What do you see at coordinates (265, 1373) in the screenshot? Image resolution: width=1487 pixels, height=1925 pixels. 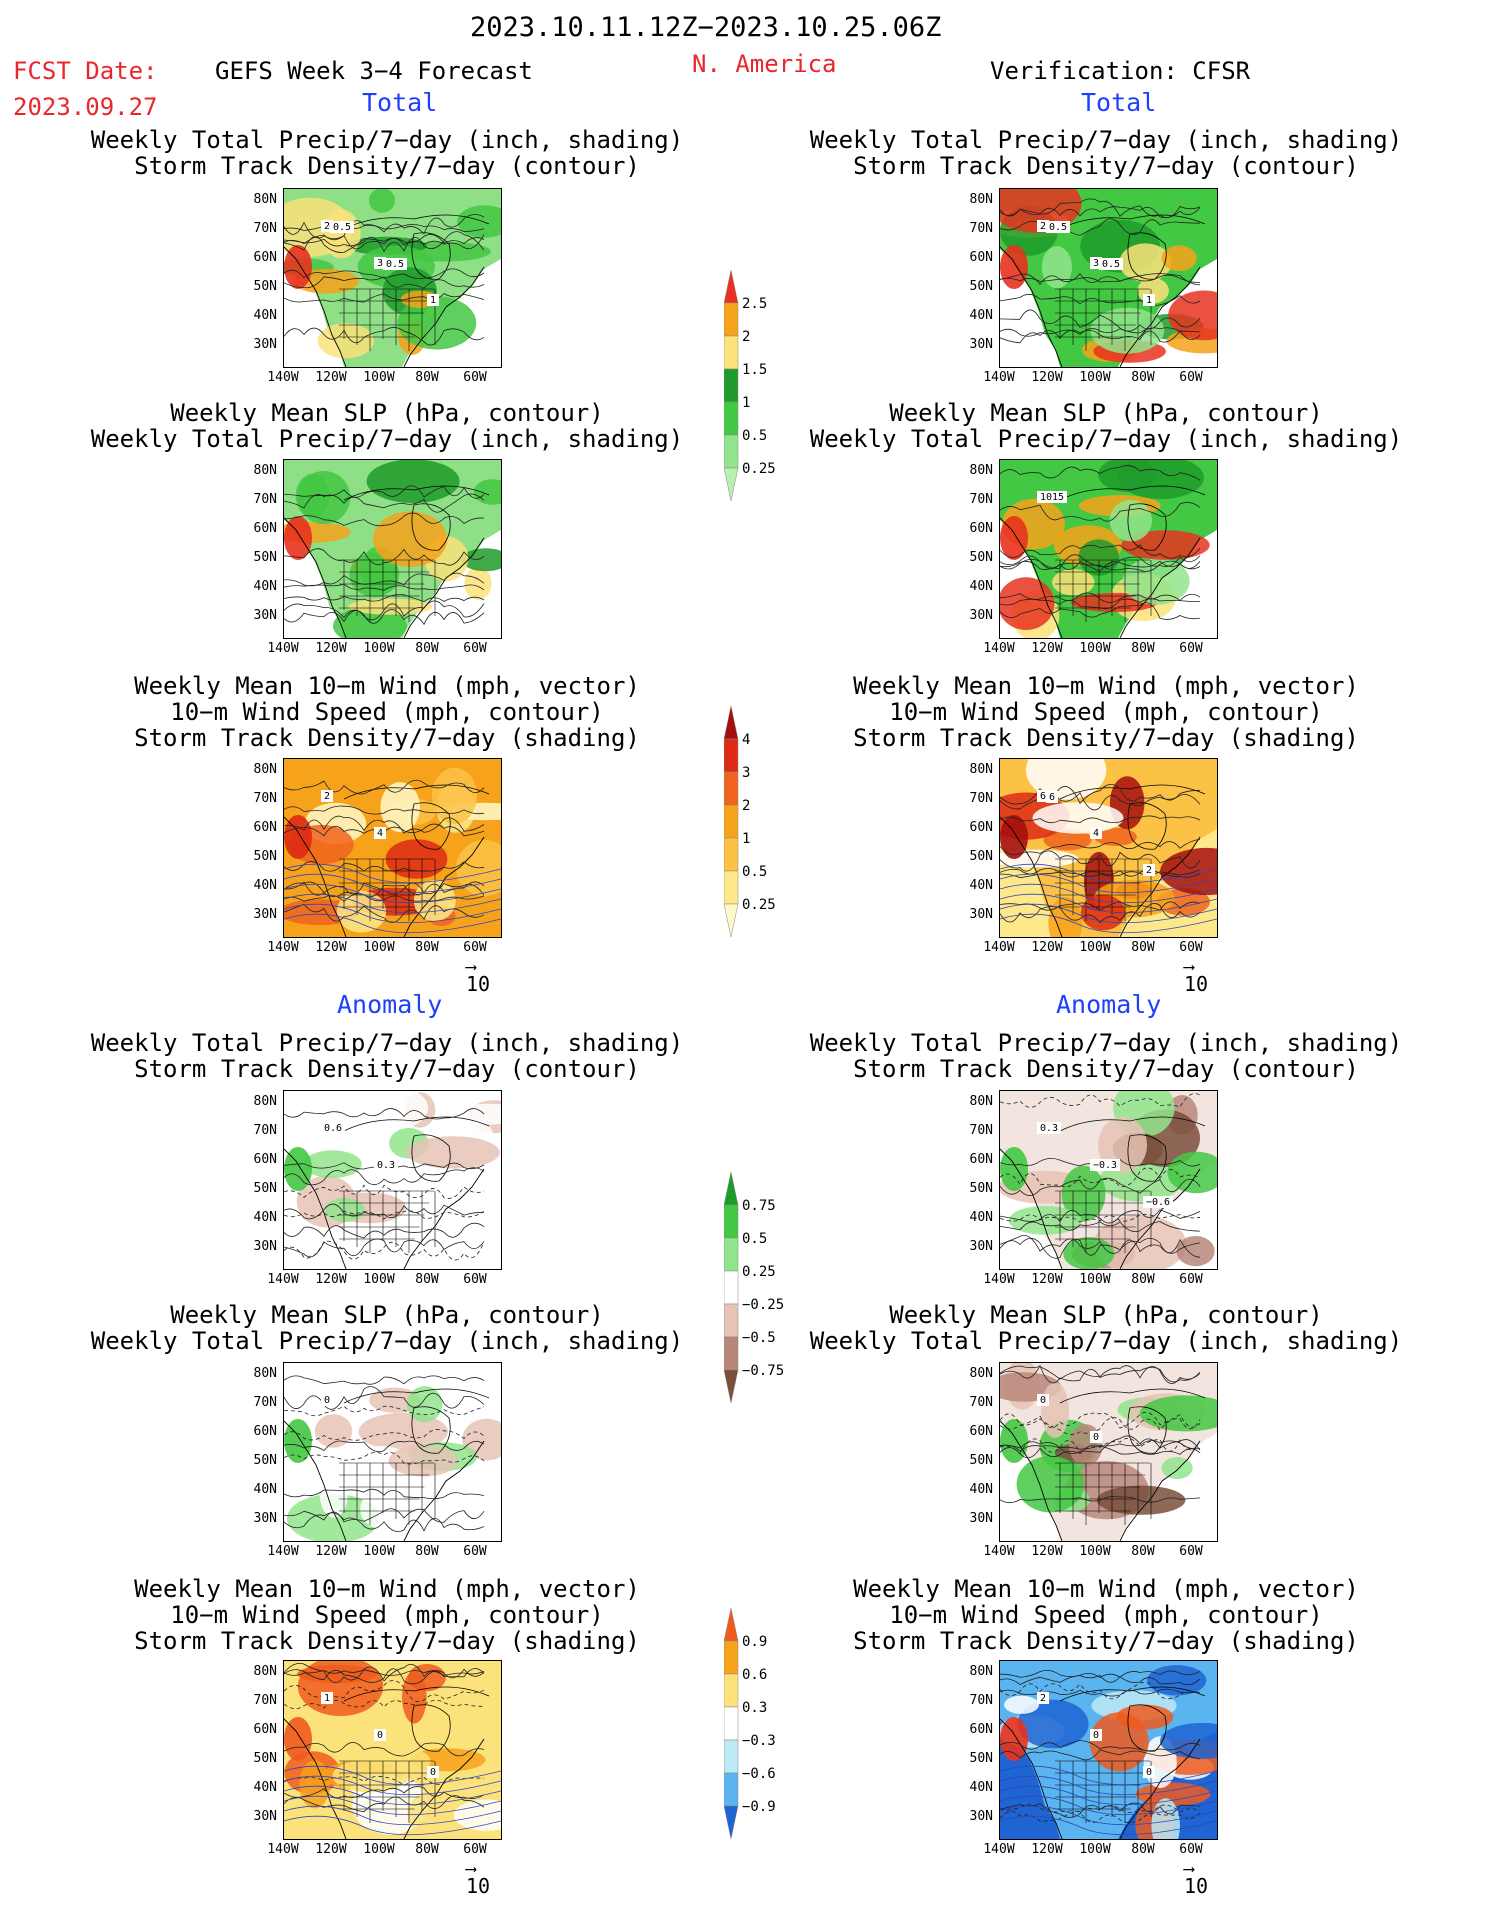 I see `lat-tick-label: 80N` at bounding box center [265, 1373].